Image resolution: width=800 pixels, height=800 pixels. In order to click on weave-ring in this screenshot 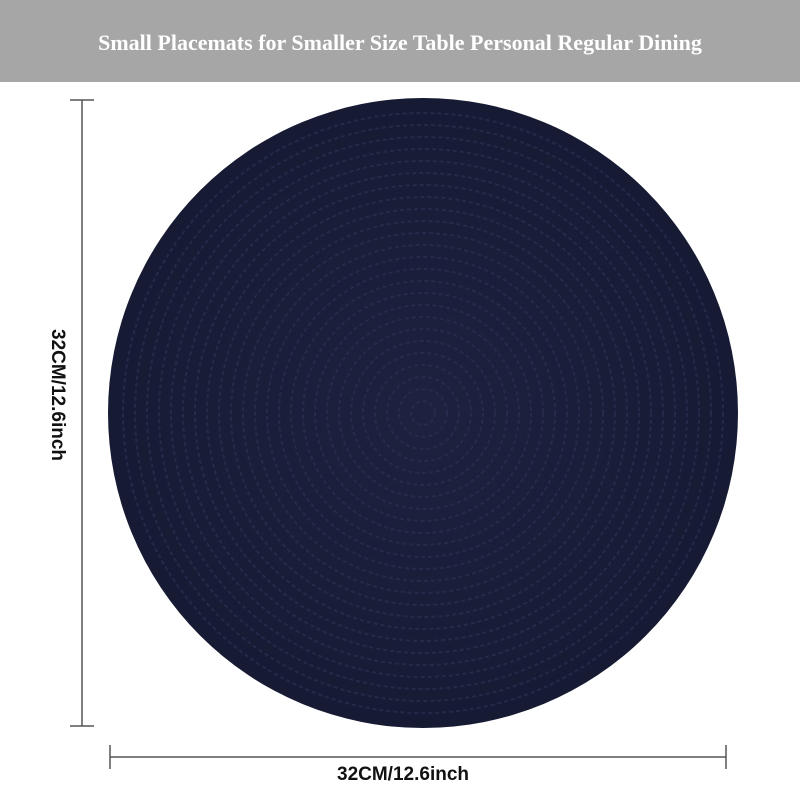, I will do `click(423, 413)`.